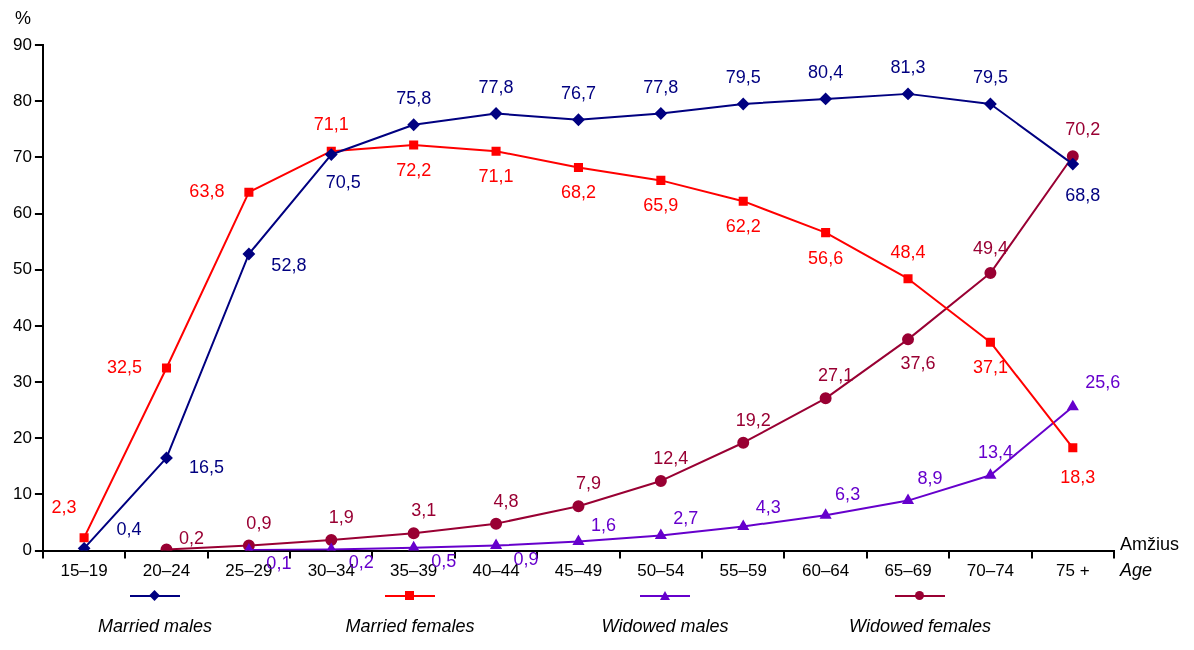  I want to click on legend-label: Married females, so click(410, 626).